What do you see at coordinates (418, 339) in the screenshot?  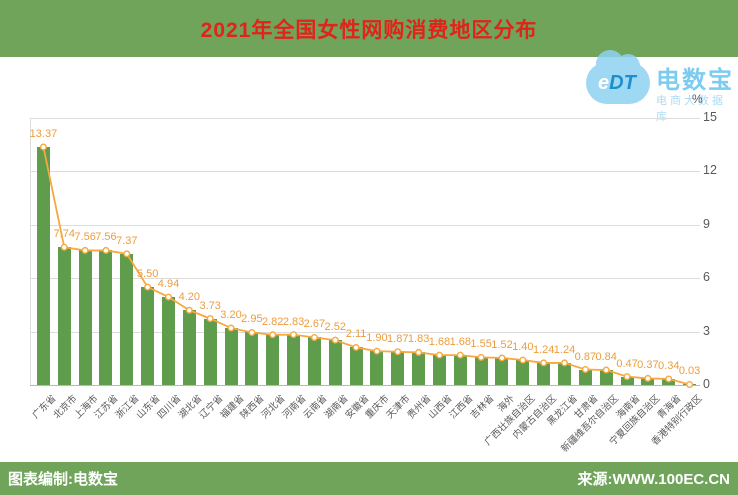 I see `value-label: 1.83` at bounding box center [418, 339].